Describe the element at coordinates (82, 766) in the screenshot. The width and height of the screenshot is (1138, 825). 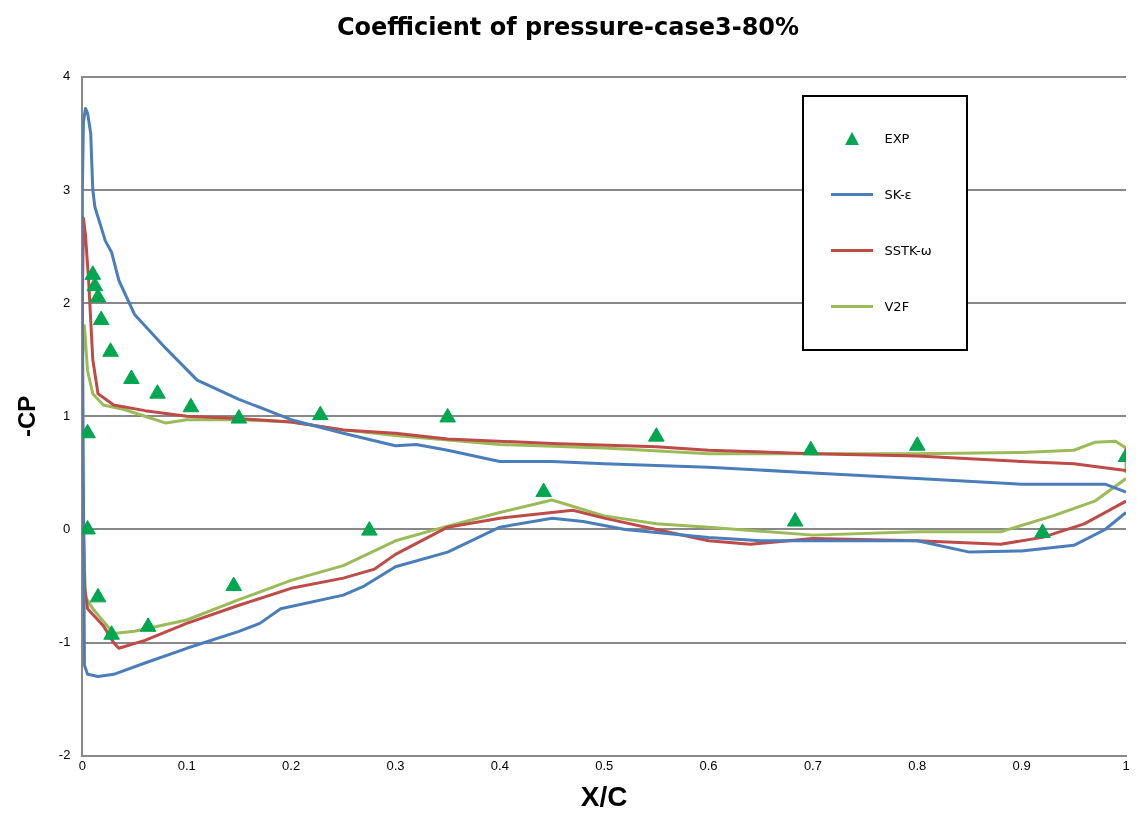
I see `x-tick-label: 0` at that location.